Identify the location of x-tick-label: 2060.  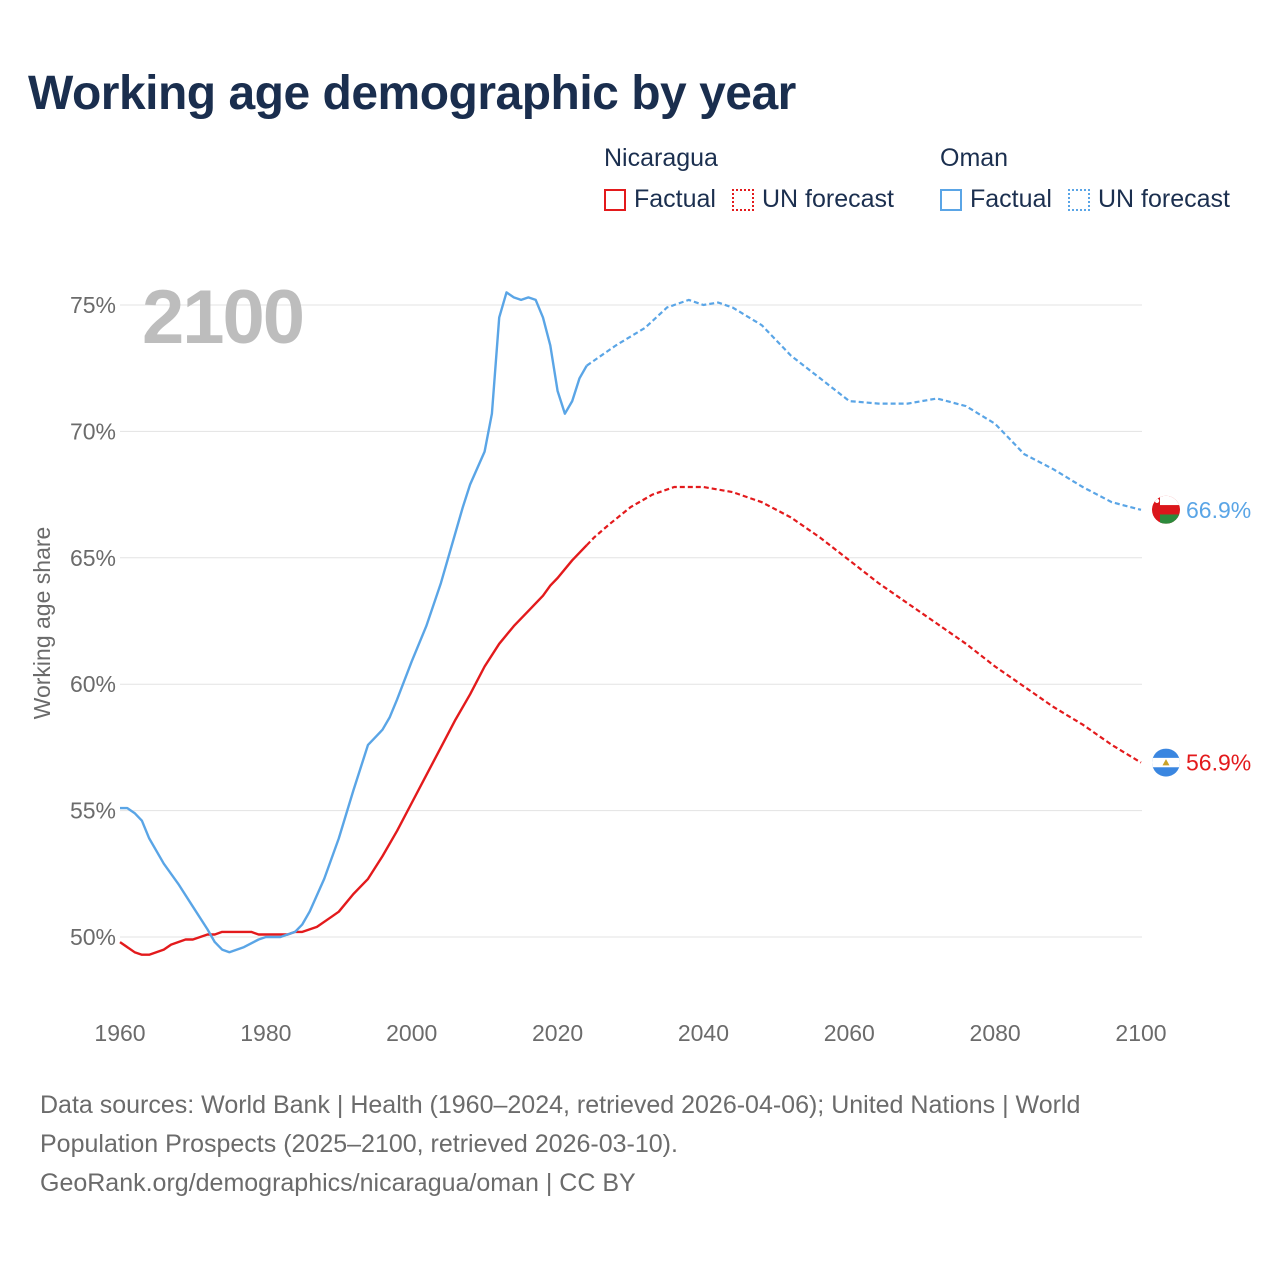
(849, 1033).